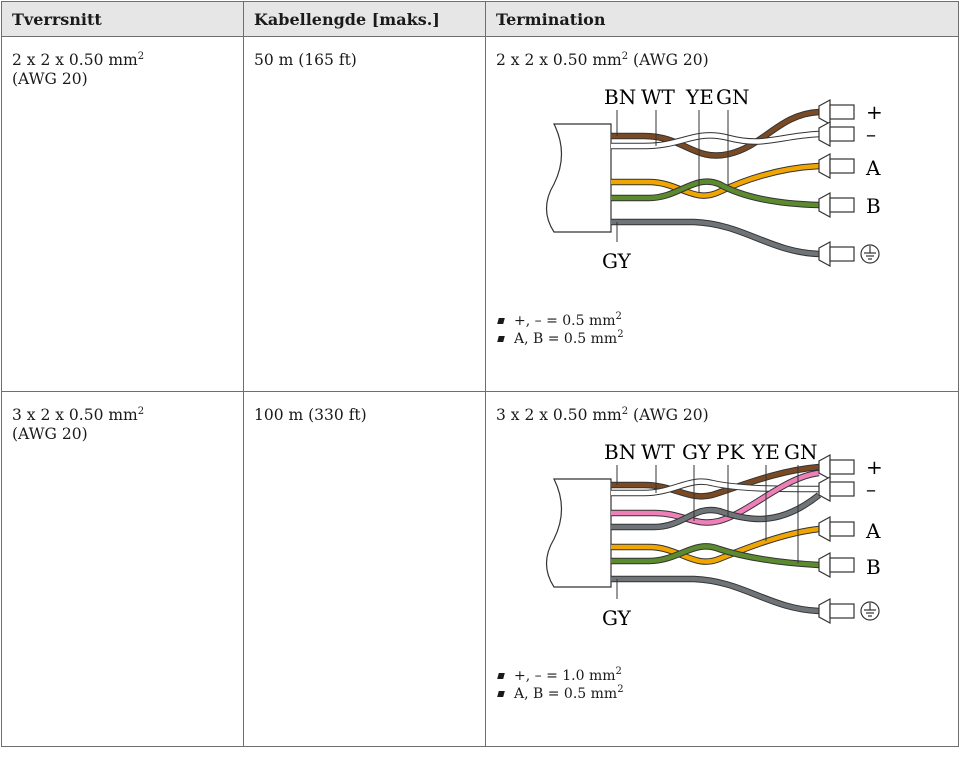 The width and height of the screenshot is (962, 768). Describe the element at coordinates (727, 676) in the screenshot. I see `list-item: +, – = 1.0 mm2` at that location.